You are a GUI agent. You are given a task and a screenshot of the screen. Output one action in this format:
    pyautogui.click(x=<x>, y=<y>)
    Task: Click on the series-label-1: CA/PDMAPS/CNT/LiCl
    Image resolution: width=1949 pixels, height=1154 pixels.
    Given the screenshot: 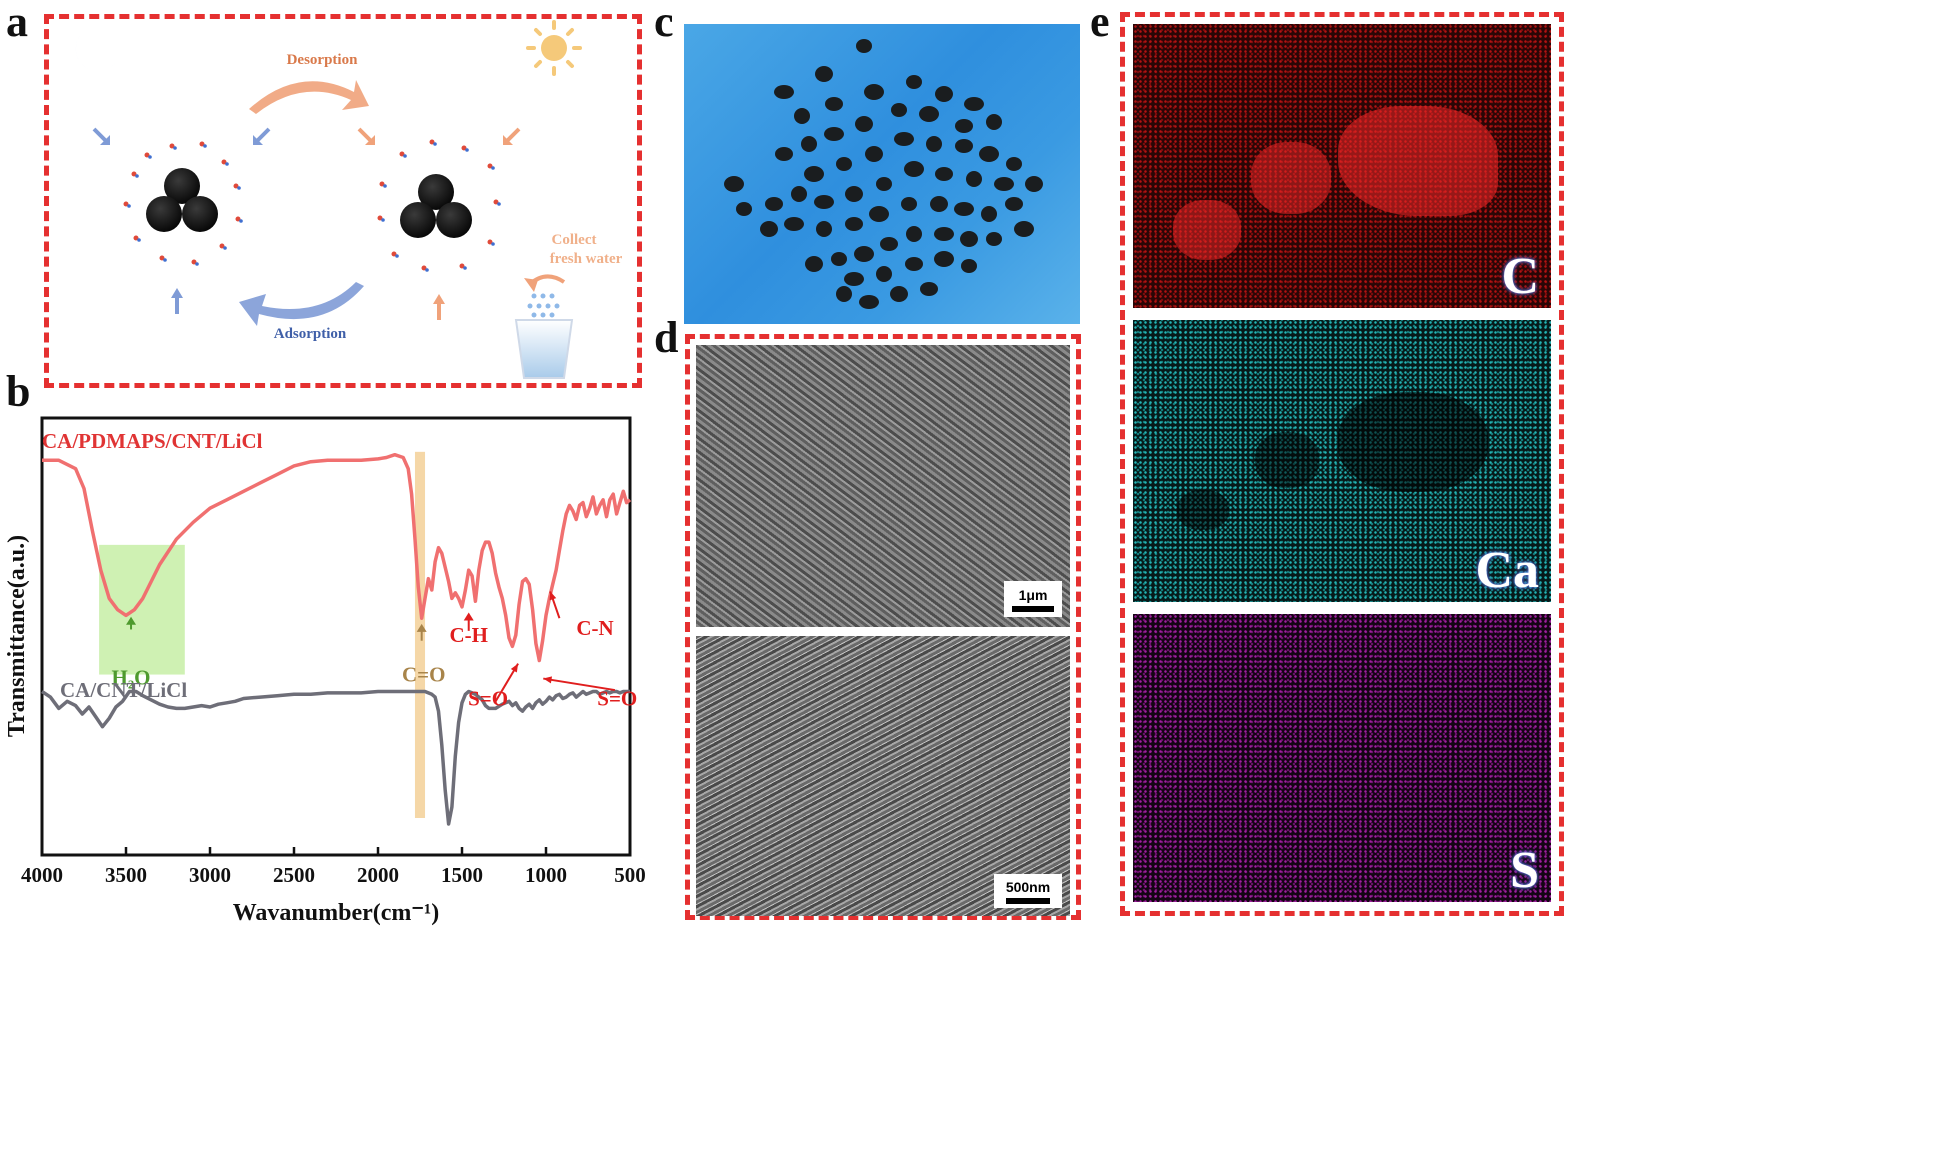 What is the action you would take?
    pyautogui.click(x=152, y=441)
    